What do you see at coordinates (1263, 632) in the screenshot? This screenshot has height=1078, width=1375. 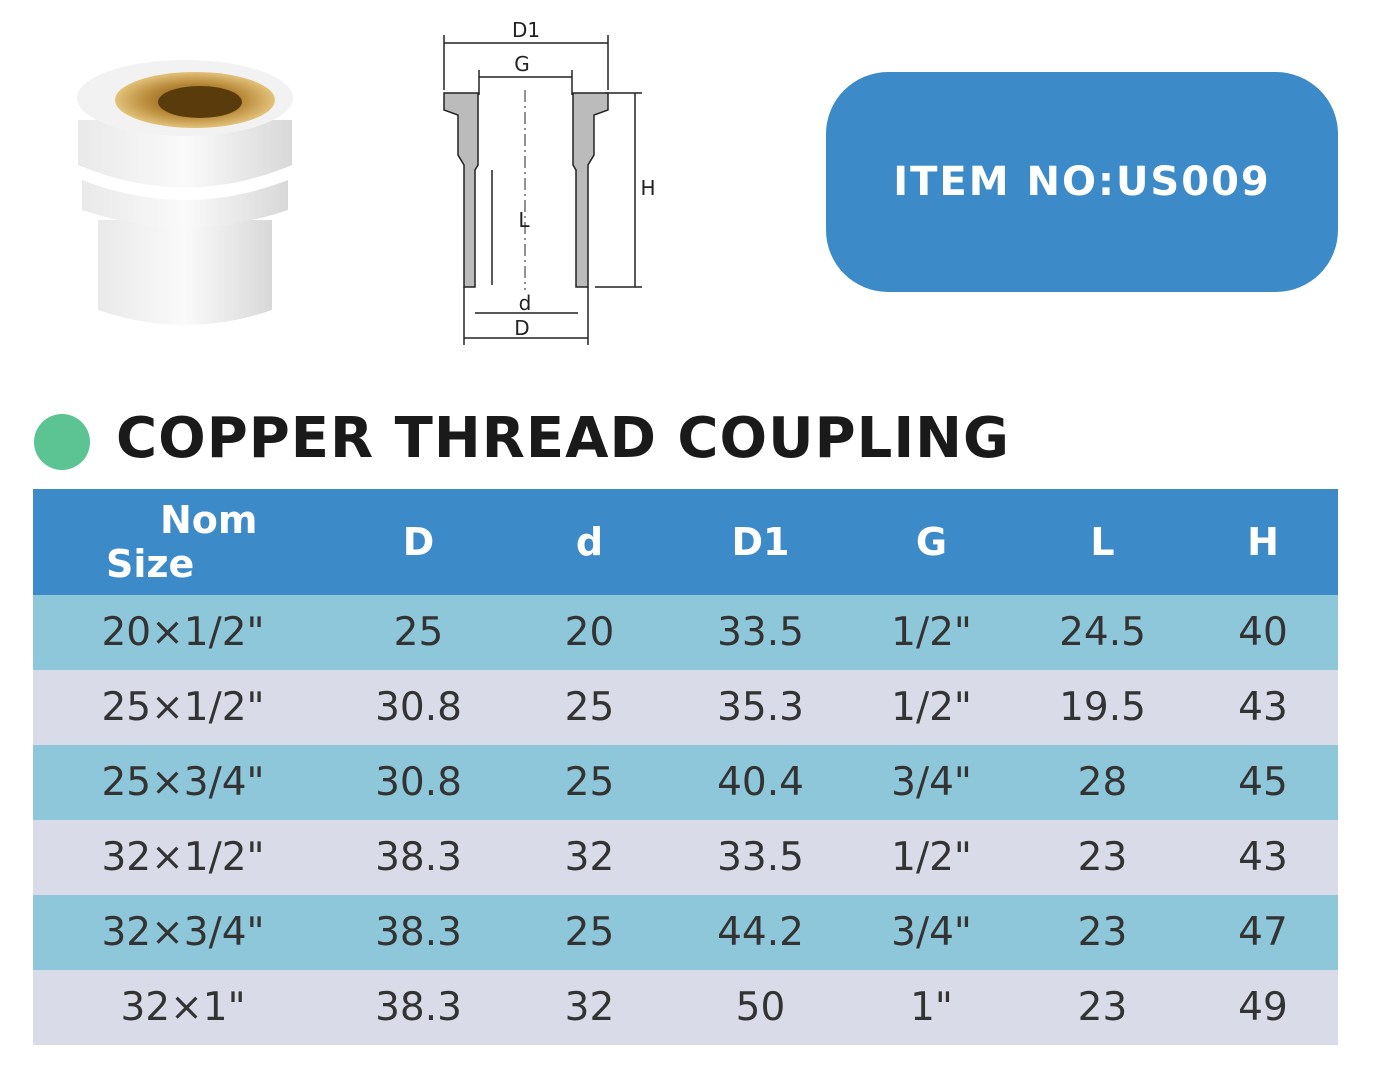 I see `table-cell: 40` at bounding box center [1263, 632].